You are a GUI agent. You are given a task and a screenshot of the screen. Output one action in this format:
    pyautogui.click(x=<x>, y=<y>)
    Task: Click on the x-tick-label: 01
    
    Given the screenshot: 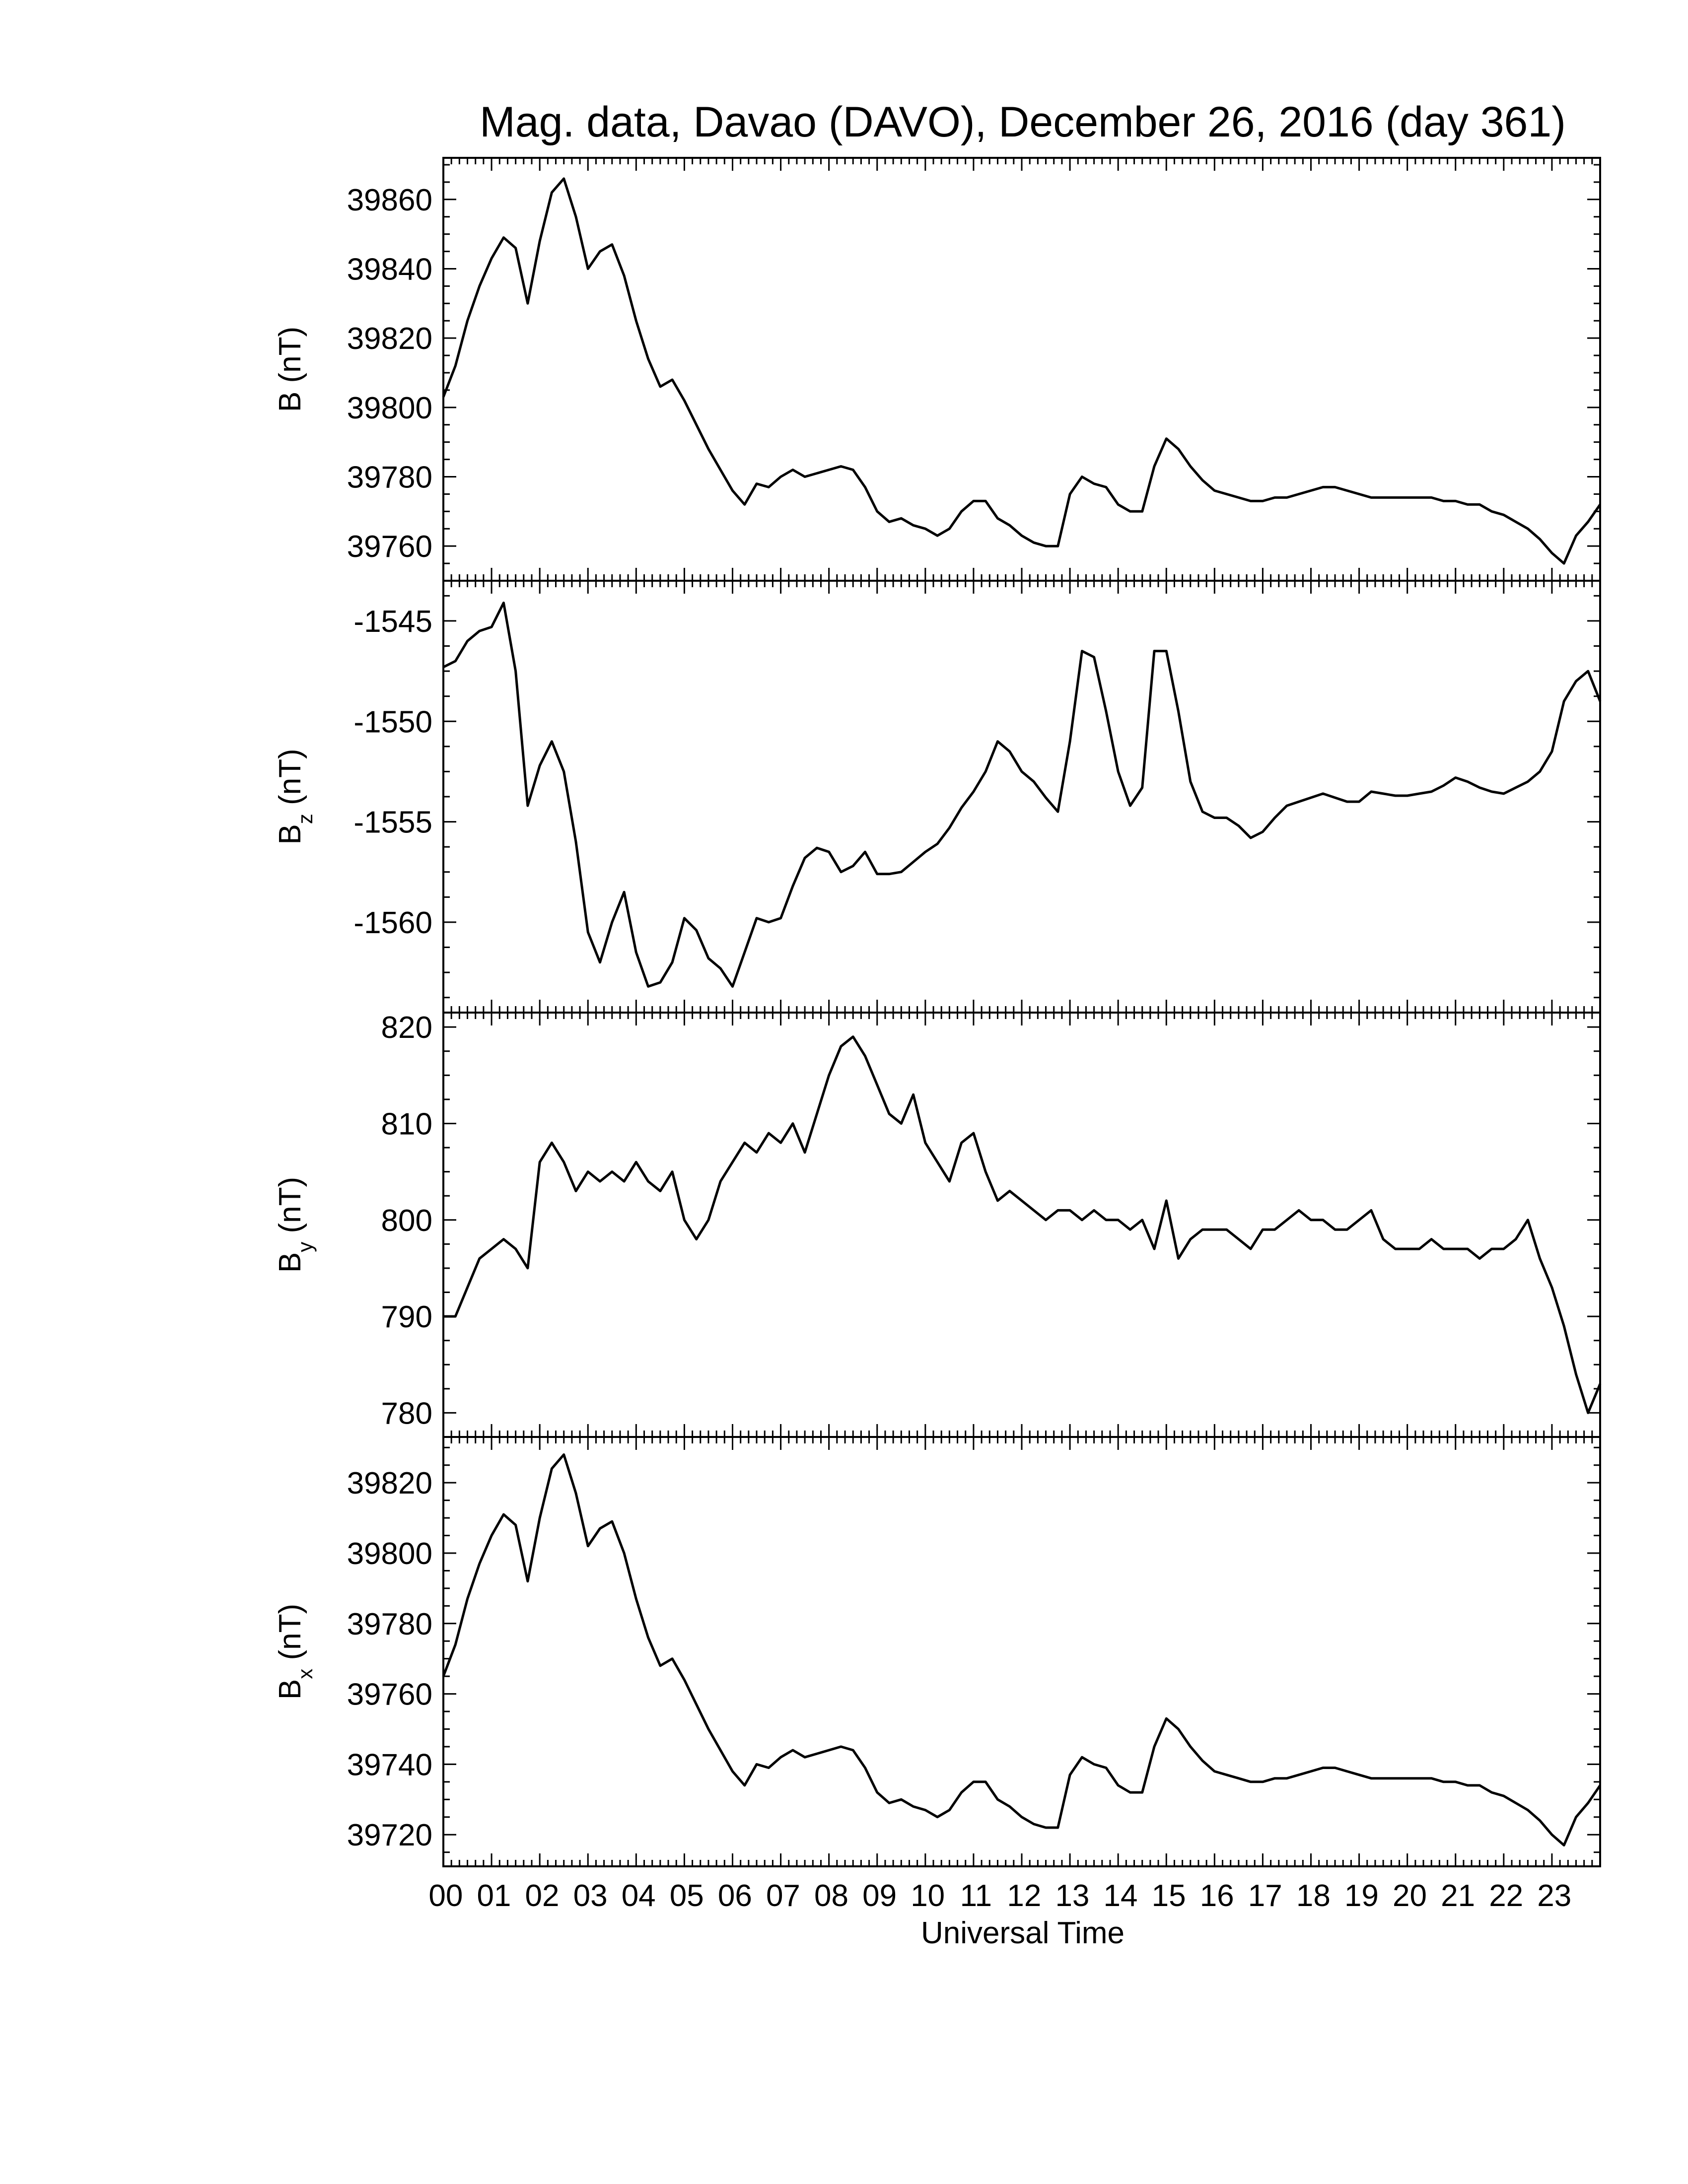 What is the action you would take?
    pyautogui.click(x=494, y=1896)
    